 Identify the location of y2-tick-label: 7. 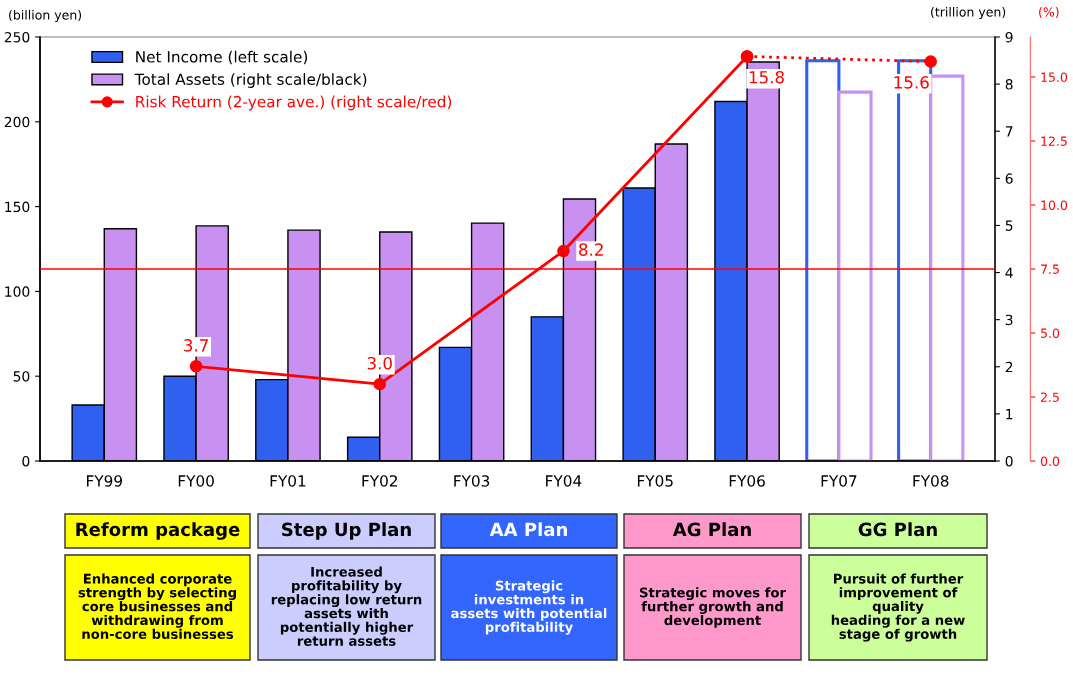
(1009, 131).